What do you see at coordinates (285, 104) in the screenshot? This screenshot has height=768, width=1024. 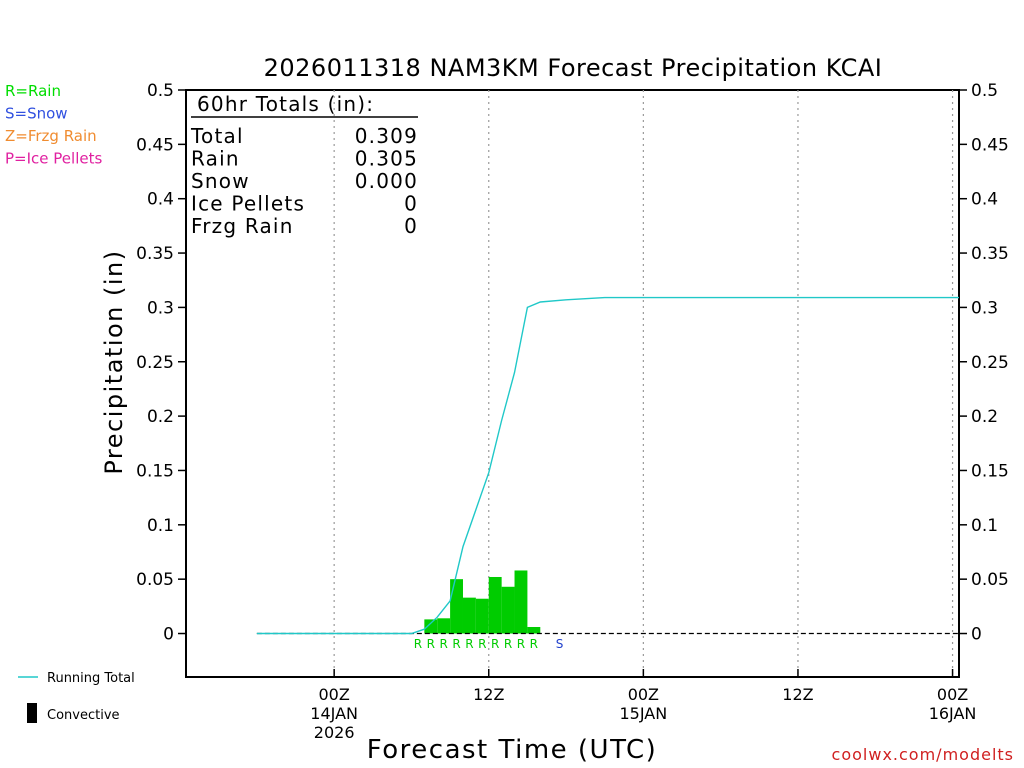 I see `totals-heading: 60hr Totals (in):` at bounding box center [285, 104].